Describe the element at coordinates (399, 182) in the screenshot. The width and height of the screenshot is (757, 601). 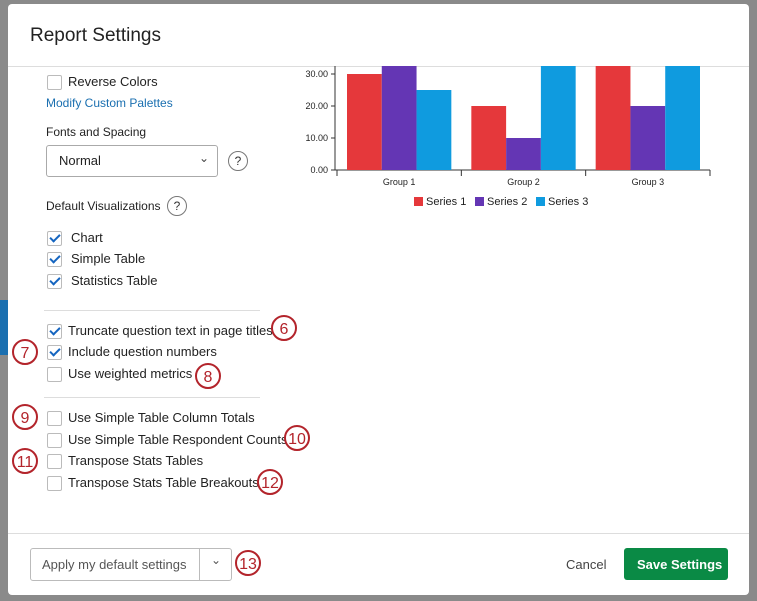
I see `x-tick-label: Group 1` at that location.